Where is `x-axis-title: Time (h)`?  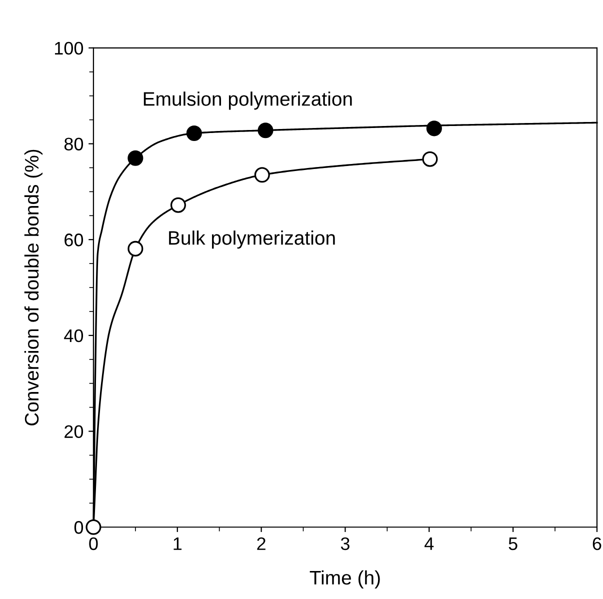 x-axis-title: Time (h) is located at coordinates (345, 579).